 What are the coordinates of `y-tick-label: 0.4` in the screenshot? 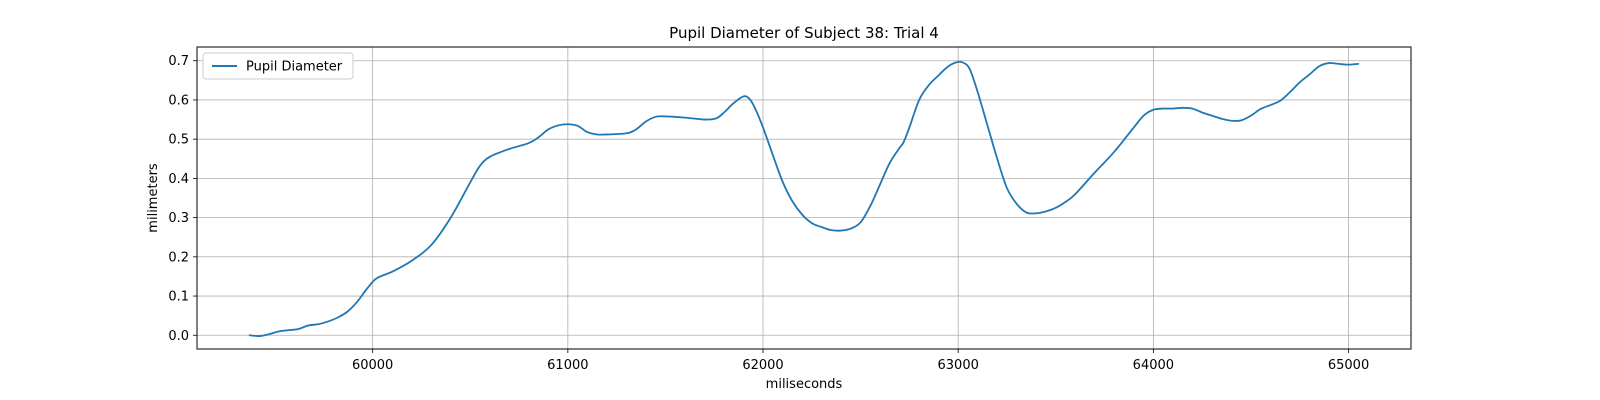 It's located at (178, 179).